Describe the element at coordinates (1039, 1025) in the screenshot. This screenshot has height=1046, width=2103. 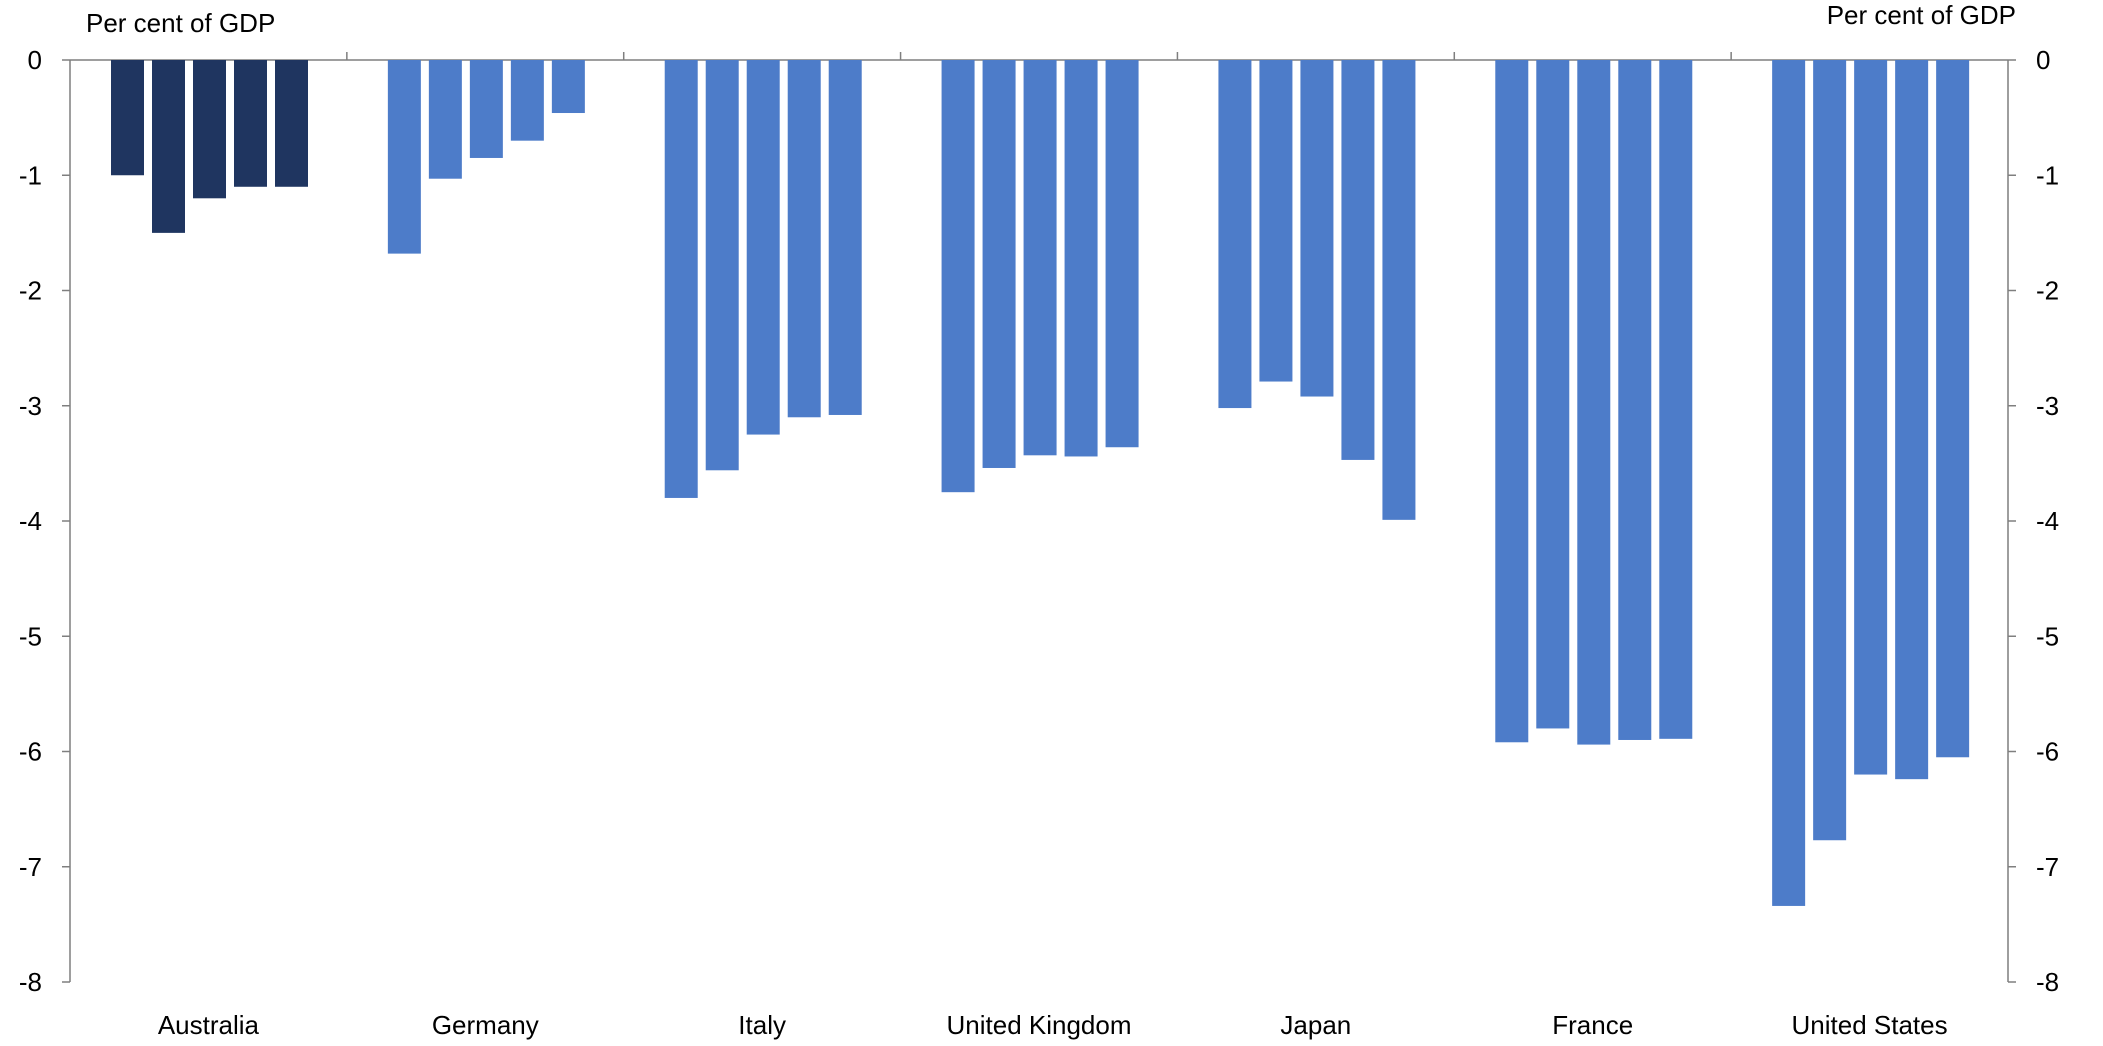
I see `category-label: United Kingdom` at that location.